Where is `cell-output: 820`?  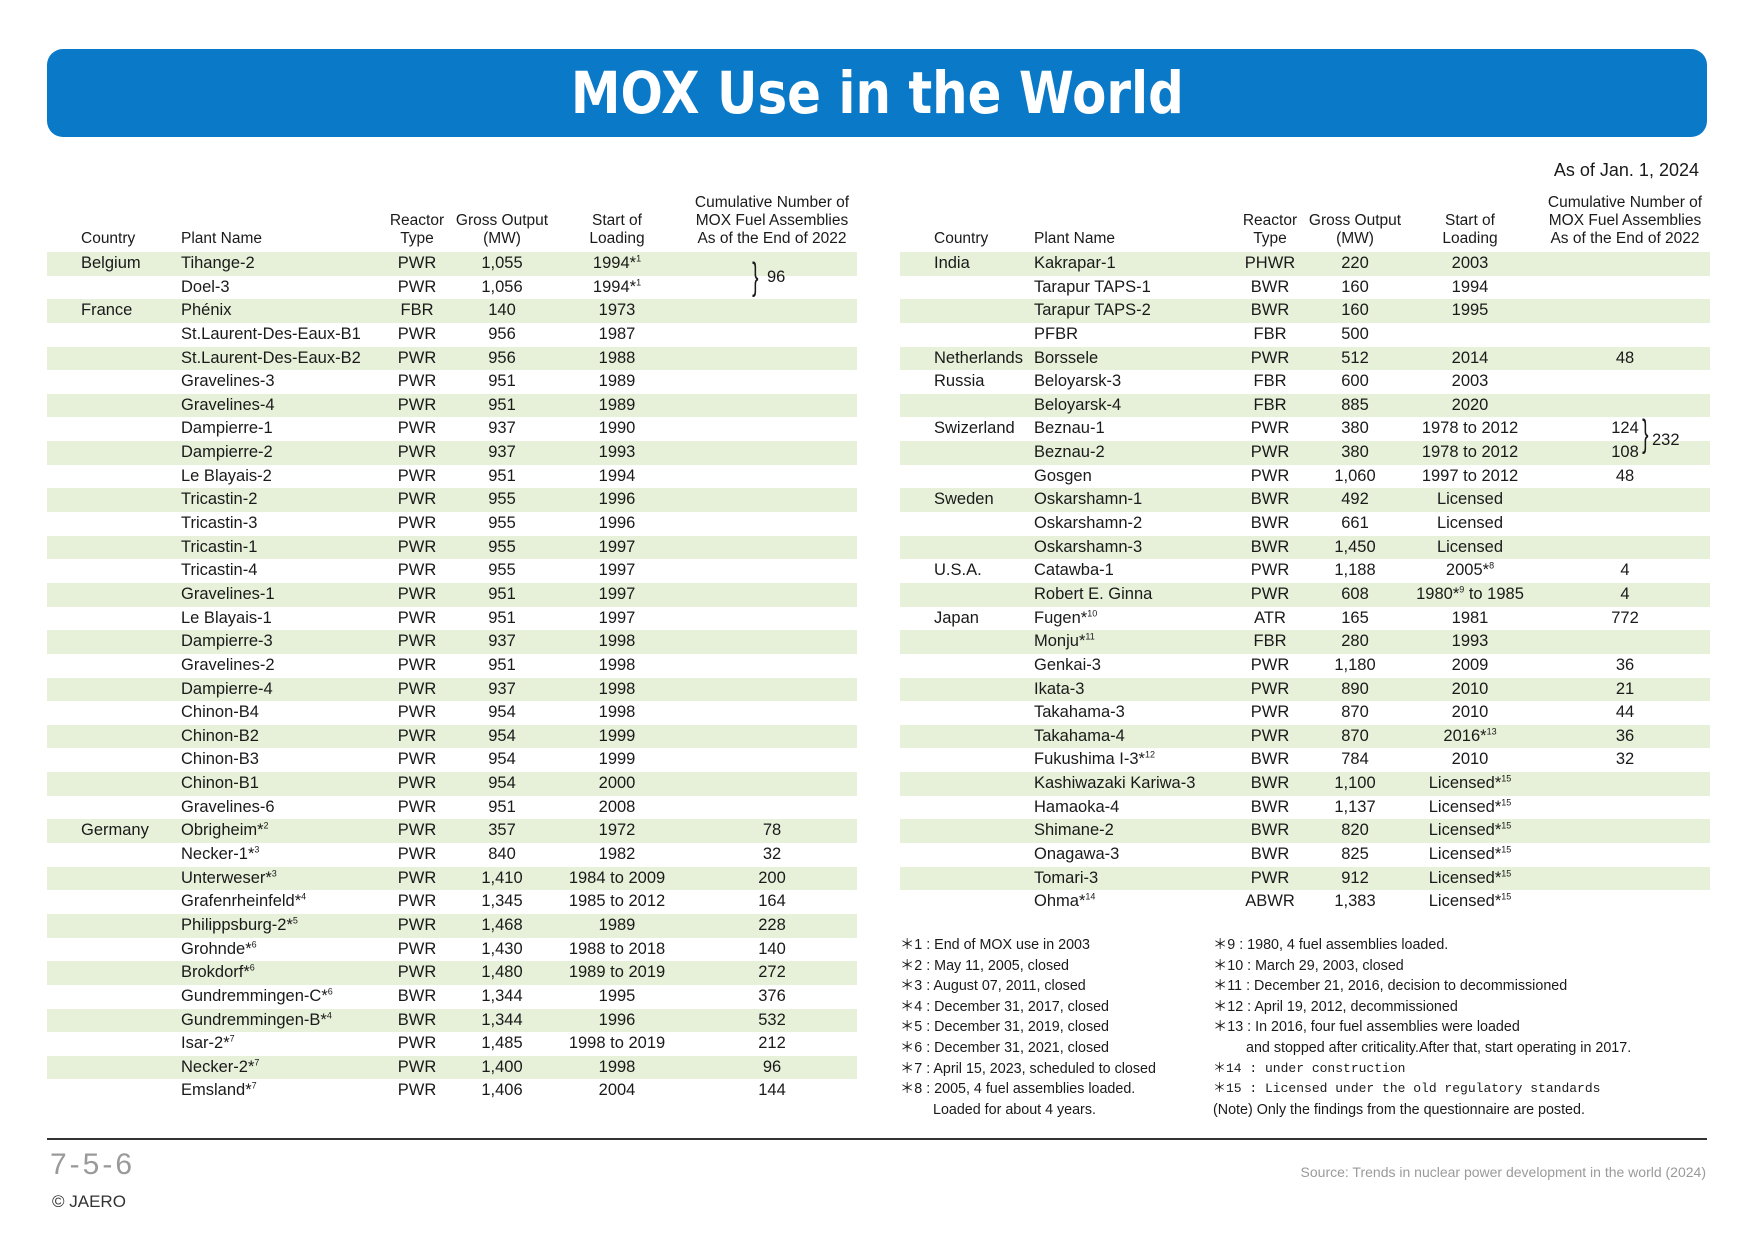
cell-output: 820 is located at coordinates (1355, 830).